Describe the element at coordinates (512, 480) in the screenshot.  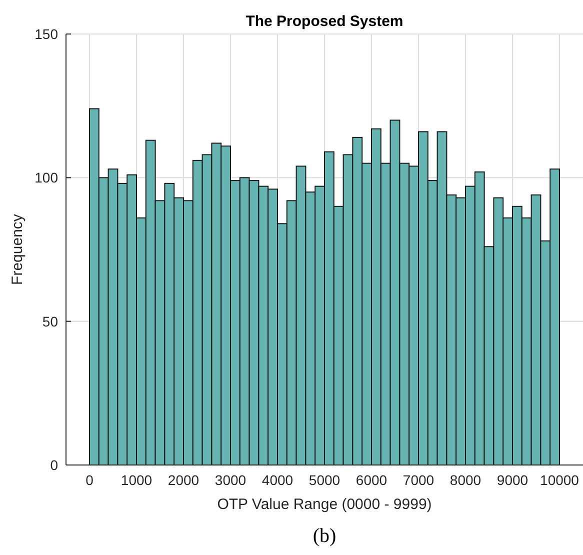
I see `x-tick-label: 9000` at that location.